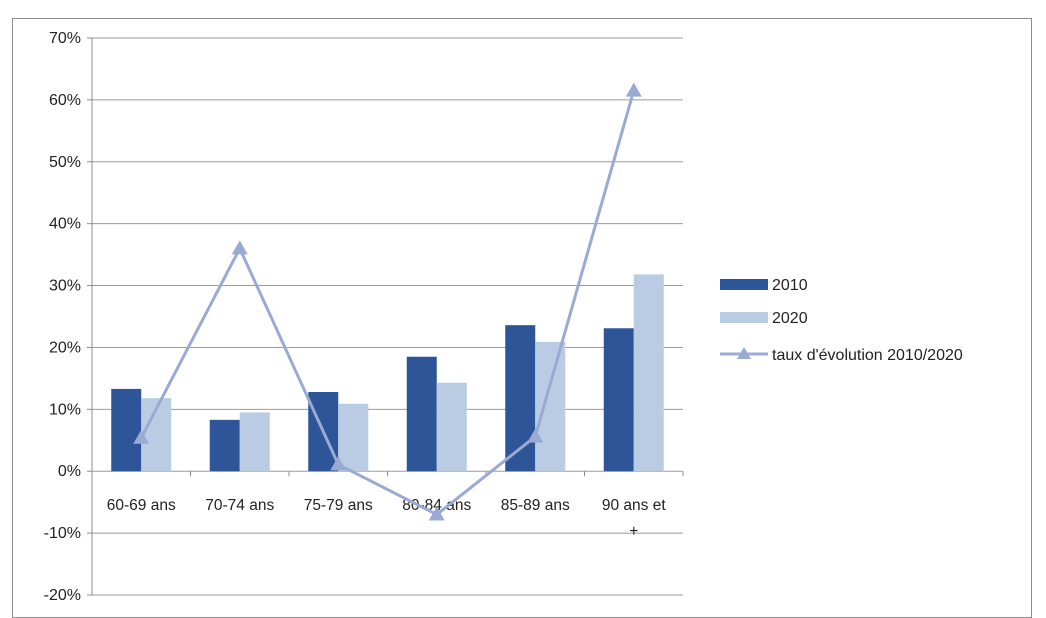 The height and width of the screenshot is (618, 1046). I want to click on y-tick-label: -20%, so click(62, 595).